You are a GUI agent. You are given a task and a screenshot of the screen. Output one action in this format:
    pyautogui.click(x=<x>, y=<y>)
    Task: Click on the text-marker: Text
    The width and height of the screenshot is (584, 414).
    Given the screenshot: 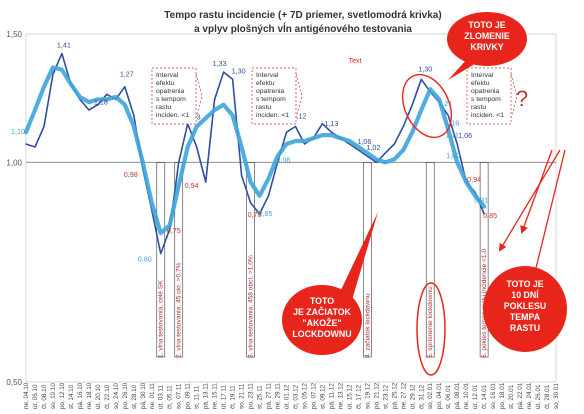 What is the action you would take?
    pyautogui.click(x=355, y=61)
    